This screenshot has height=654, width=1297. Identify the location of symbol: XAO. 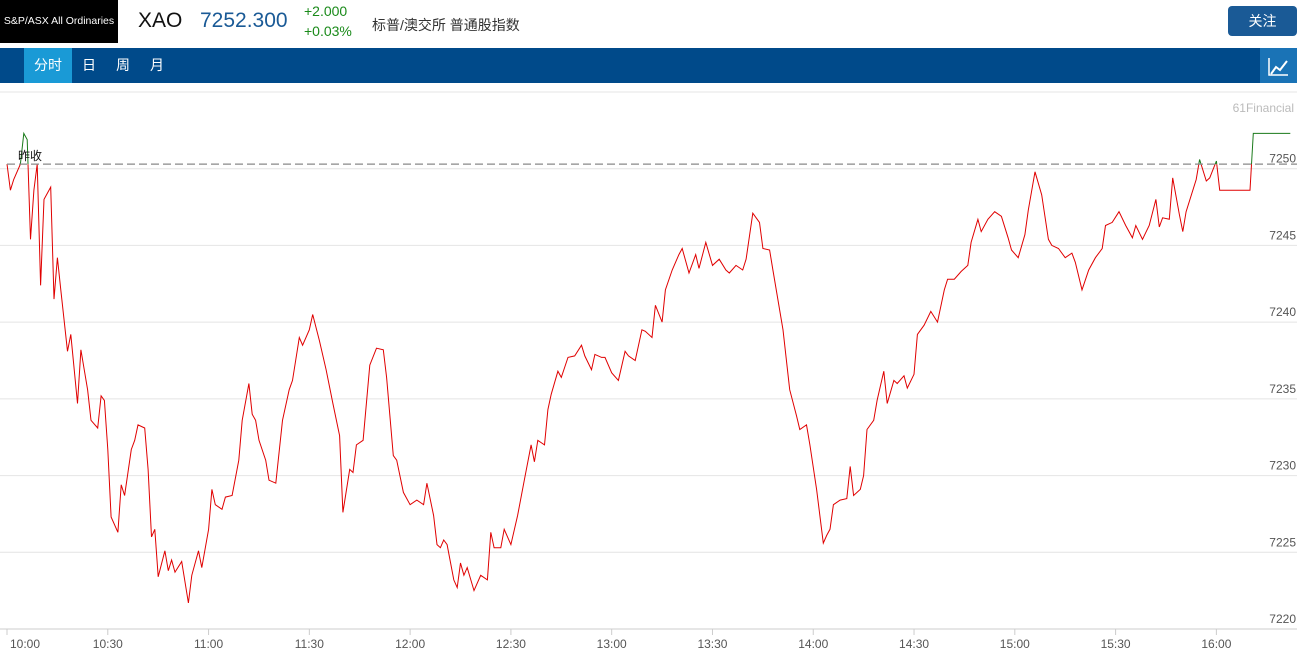
(160, 20).